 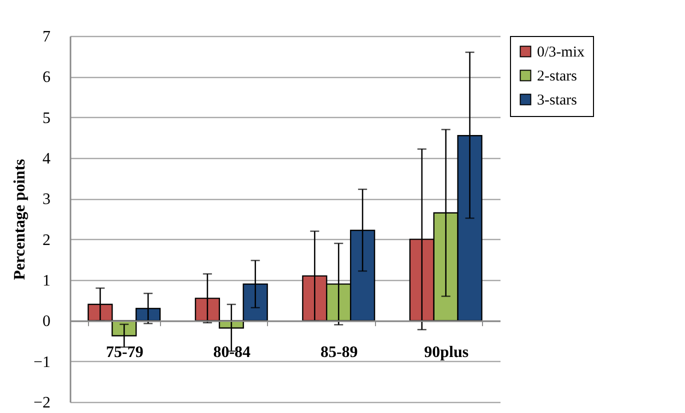 What do you see at coordinates (125, 353) in the screenshot?
I see `x-tick-label: 75-79` at bounding box center [125, 353].